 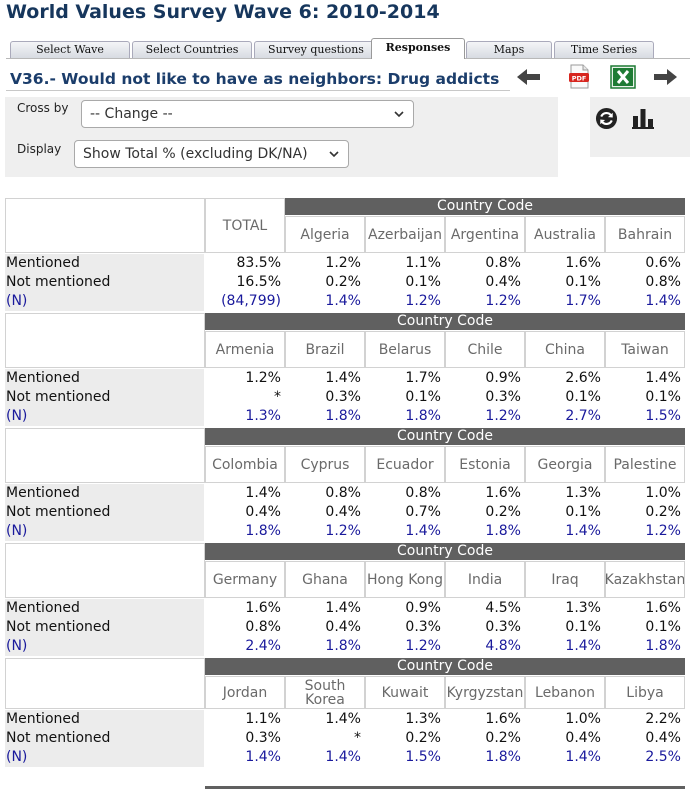 I want to click on column-header-country: Iraq, so click(x=565, y=579).